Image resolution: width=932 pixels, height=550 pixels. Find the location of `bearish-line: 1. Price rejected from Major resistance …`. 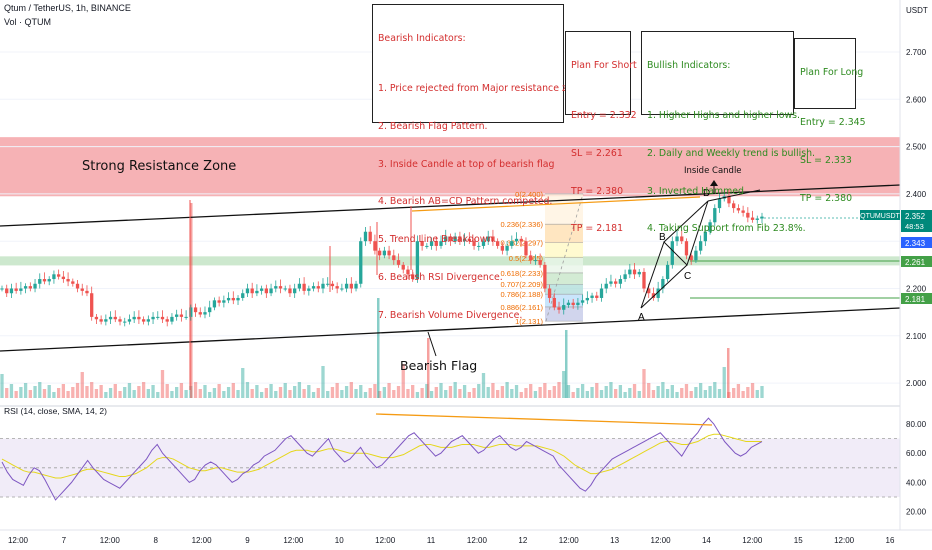

bearish-line: 1. Price rejected from Major resistance … is located at coordinates (483, 88).